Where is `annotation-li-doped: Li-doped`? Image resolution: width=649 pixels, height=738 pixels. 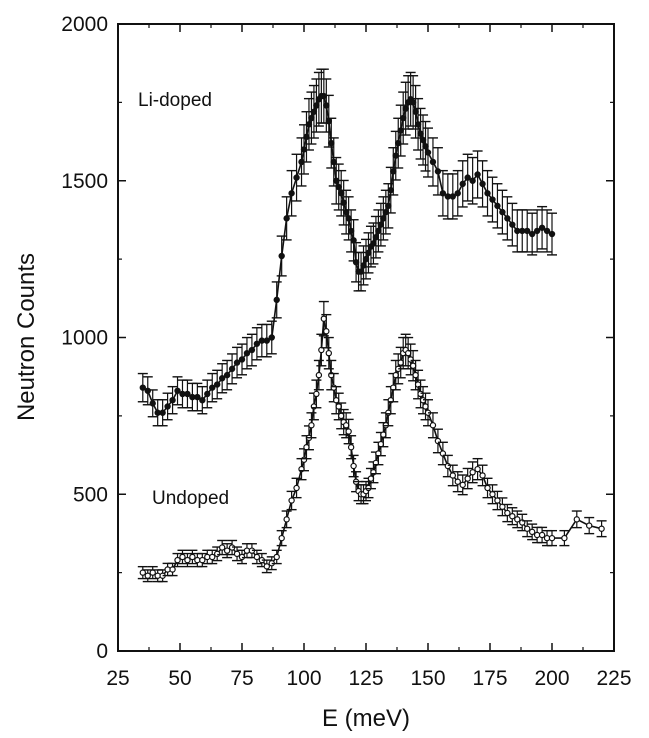 annotation-li-doped: Li-doped is located at coordinates (175, 100).